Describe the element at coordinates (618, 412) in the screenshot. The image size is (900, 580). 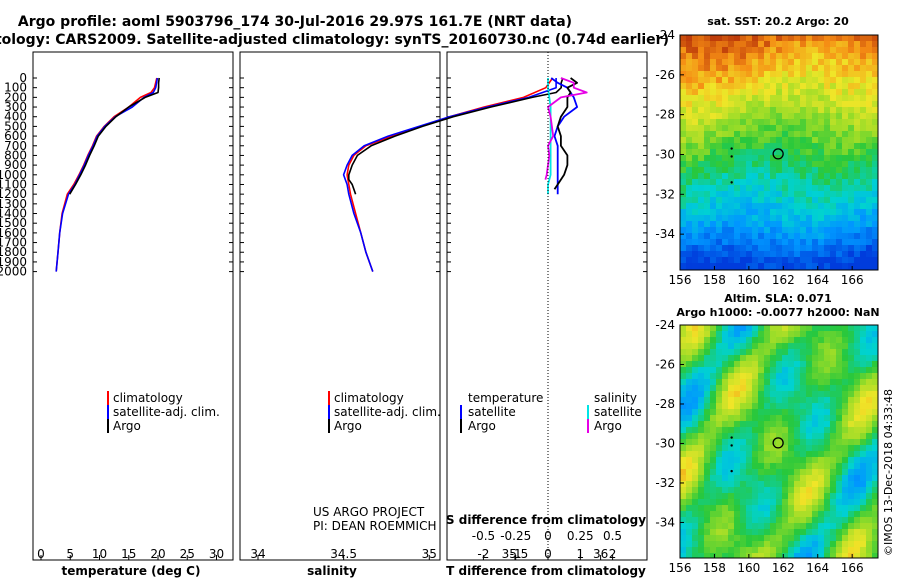
I see `legend-sal-satellite-label: satellite` at that location.